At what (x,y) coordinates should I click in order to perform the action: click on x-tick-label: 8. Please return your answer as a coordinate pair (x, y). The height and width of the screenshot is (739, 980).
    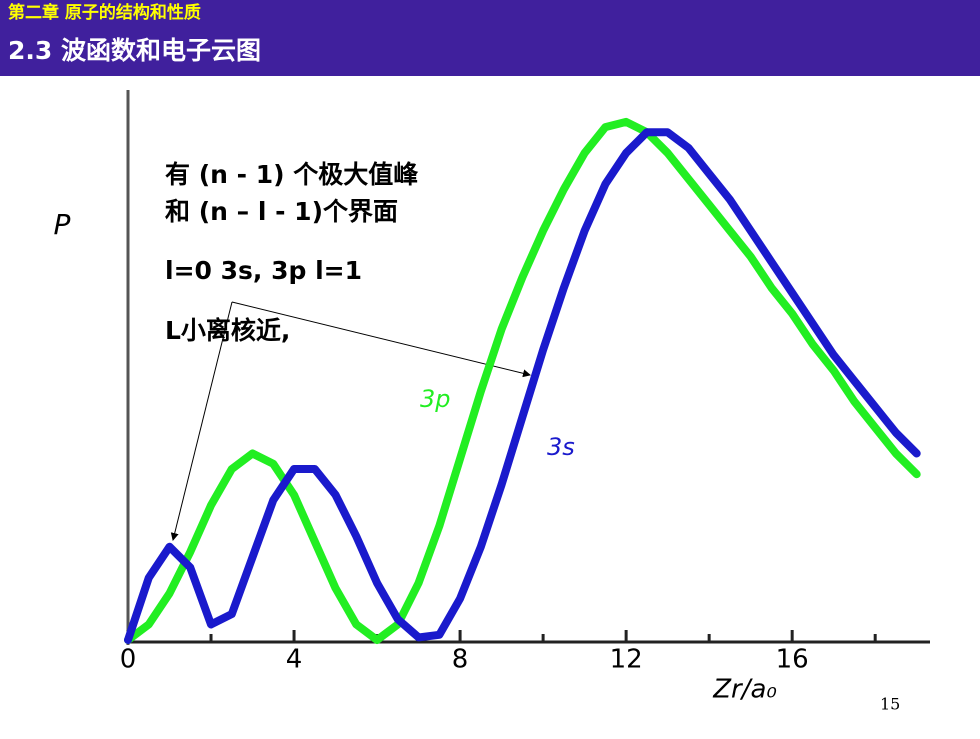
    Looking at the image, I should click on (460, 660).